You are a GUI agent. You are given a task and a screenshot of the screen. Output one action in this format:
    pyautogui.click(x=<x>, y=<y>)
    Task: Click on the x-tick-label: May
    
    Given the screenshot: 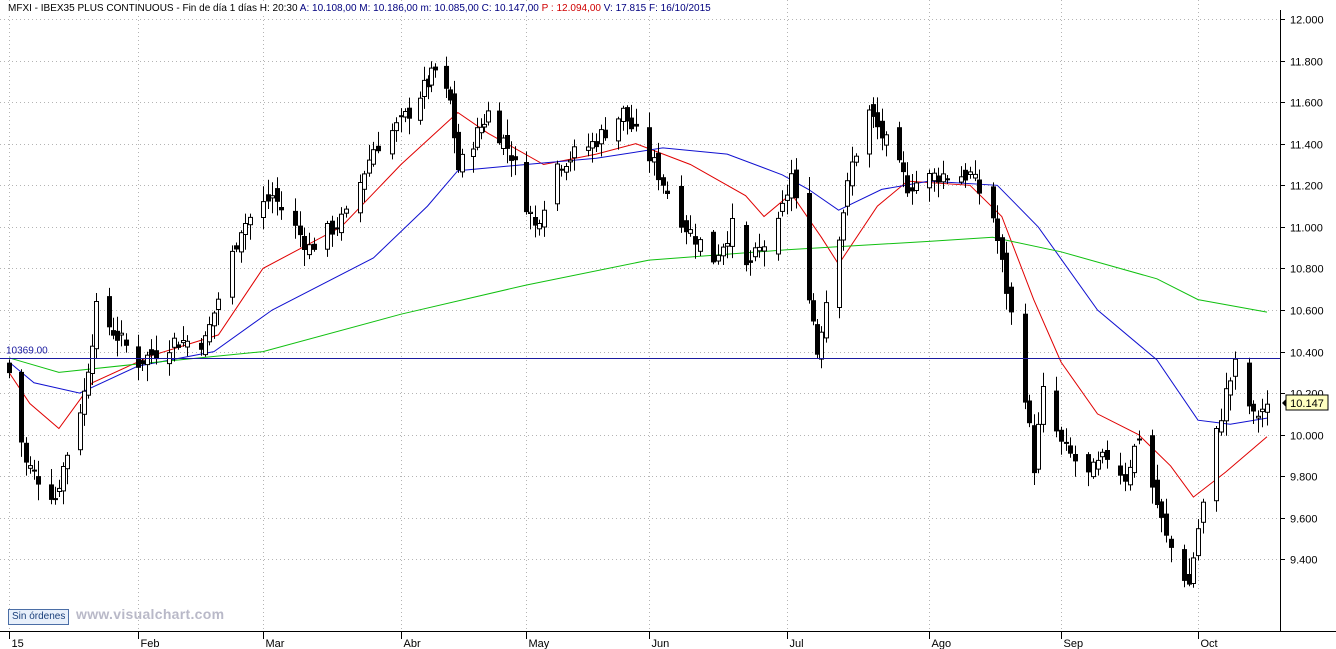 What is the action you would take?
    pyautogui.click(x=539, y=643)
    